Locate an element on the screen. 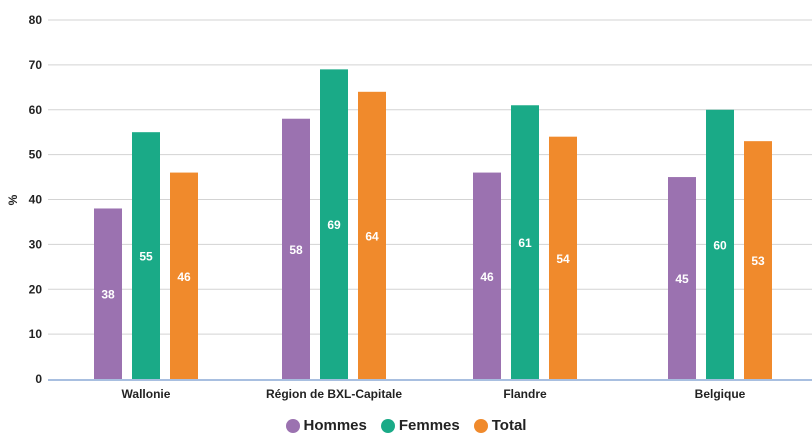  category-label: Flandre is located at coordinates (525, 394).